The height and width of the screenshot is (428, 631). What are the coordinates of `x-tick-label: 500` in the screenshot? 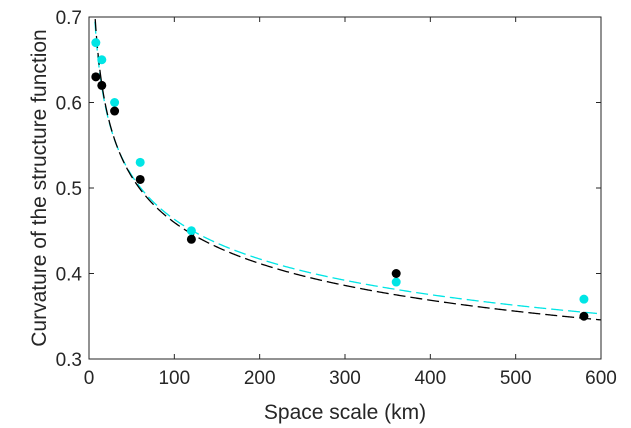 It's located at (516, 378).